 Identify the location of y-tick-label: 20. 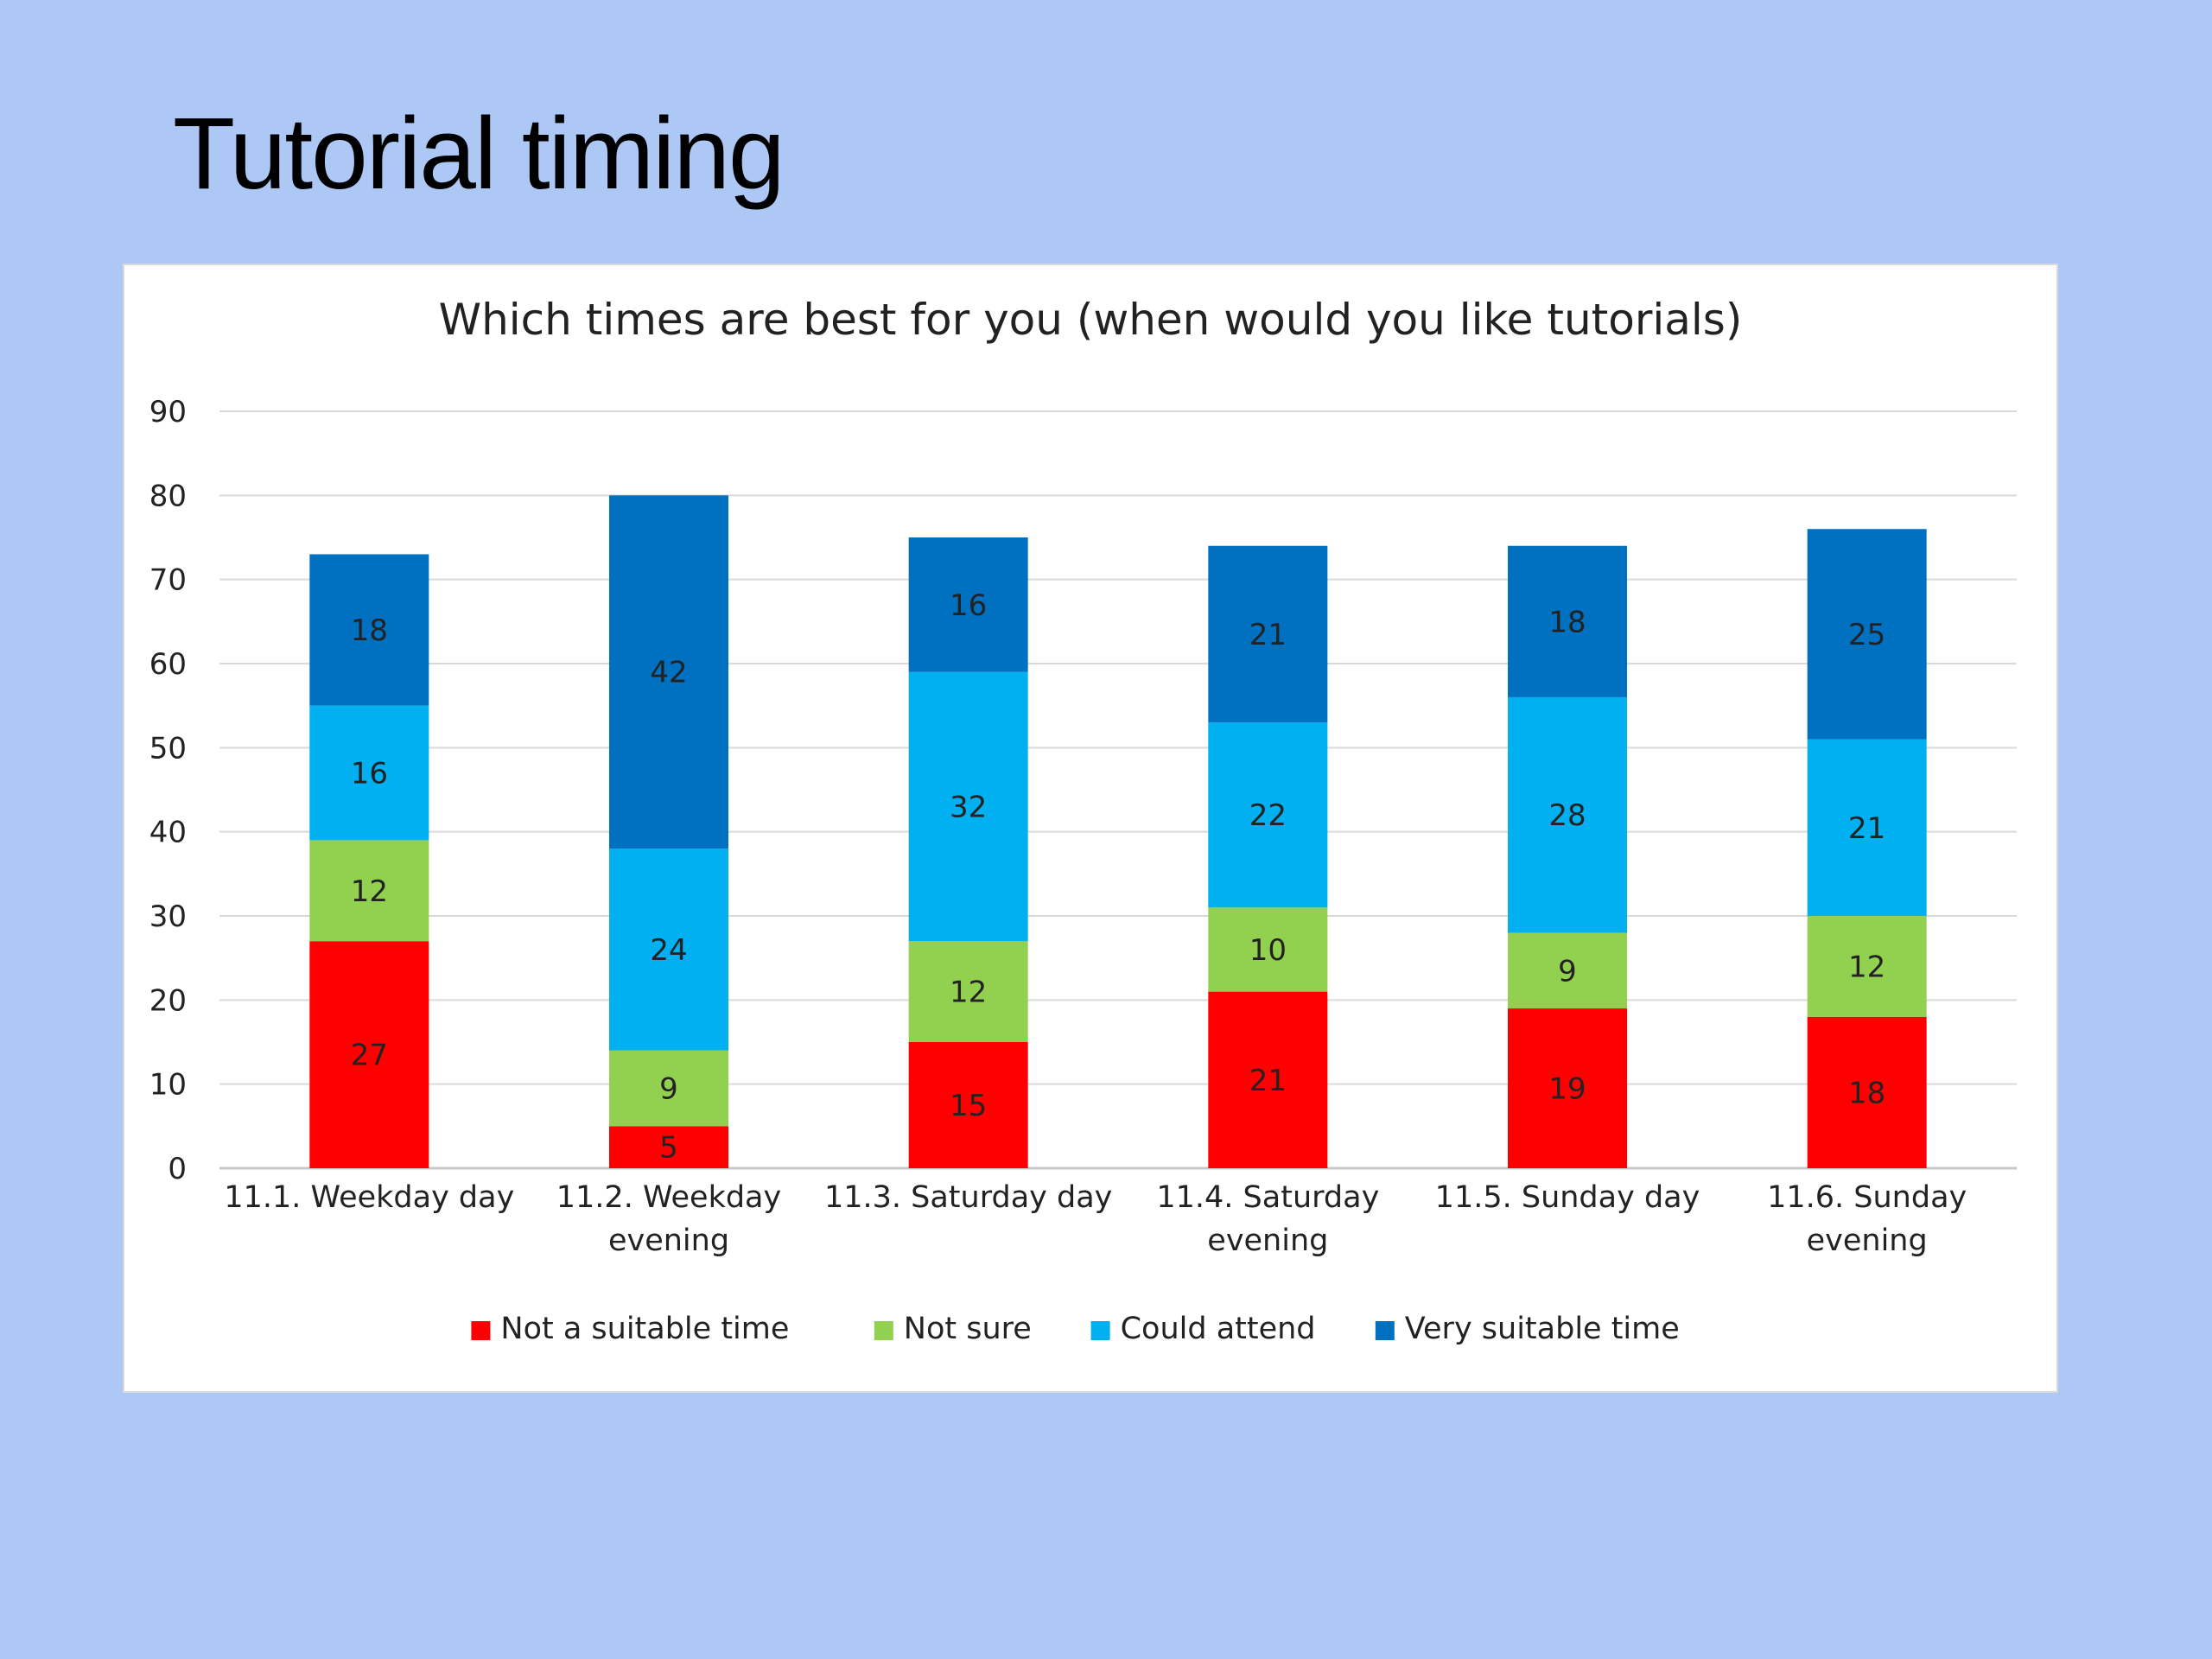
(168, 1000).